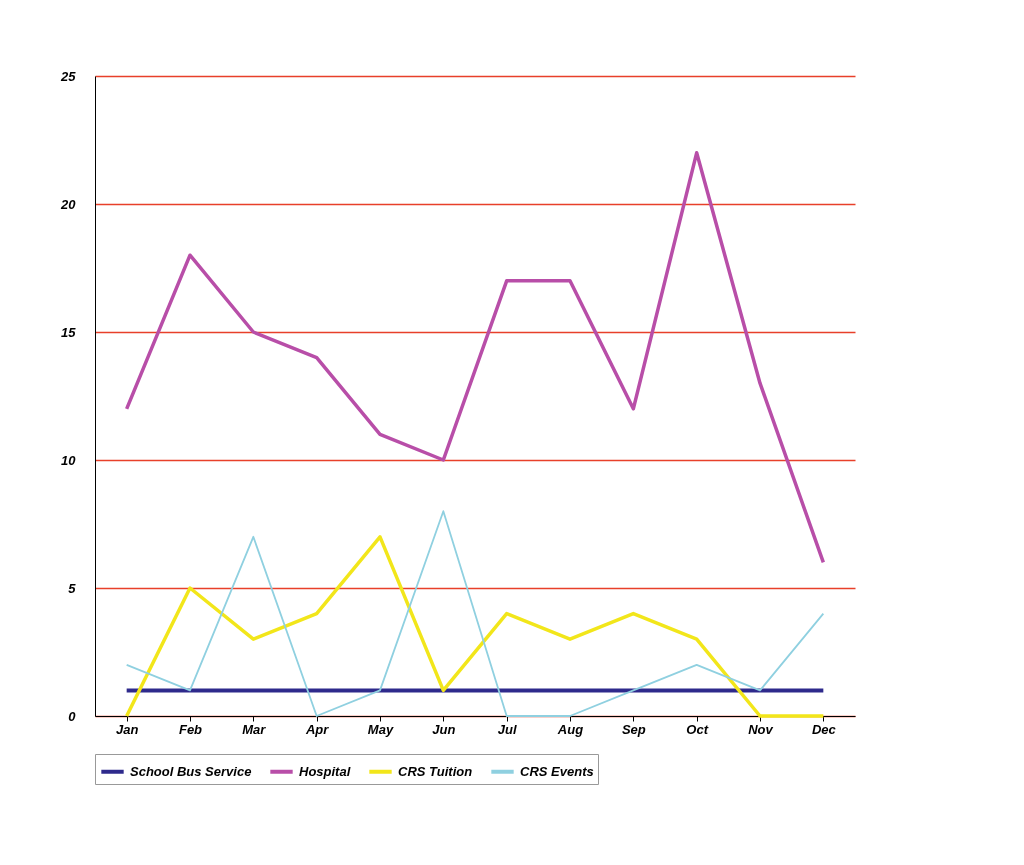 This screenshot has width=1024, height=865. Describe the element at coordinates (824, 729) in the screenshot. I see `x-tick-label: Dec` at that location.